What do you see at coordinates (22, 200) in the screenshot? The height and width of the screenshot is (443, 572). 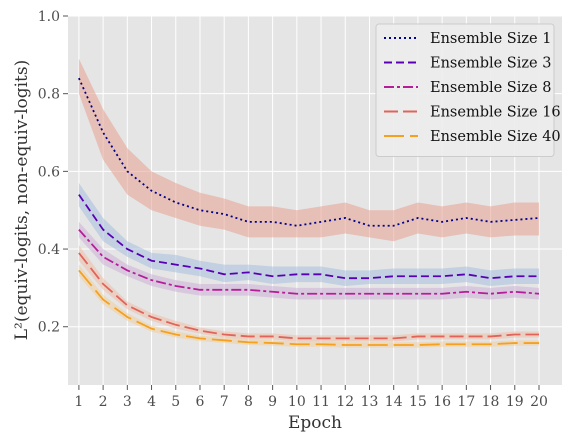 I see `y-axis-label: L²(equiv-logits, non-equiv-logits)` at bounding box center [22, 200].